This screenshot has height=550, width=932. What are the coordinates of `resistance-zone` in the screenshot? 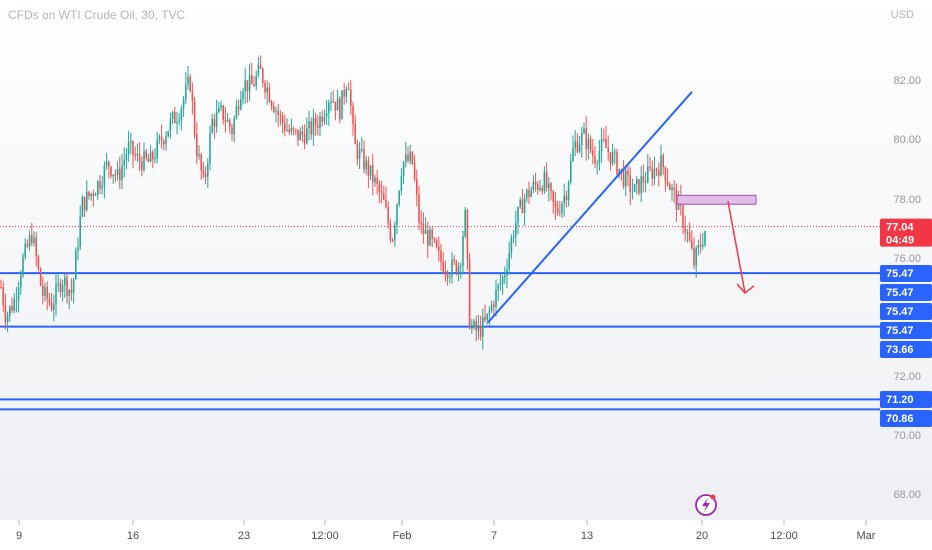 It's located at (716, 199).